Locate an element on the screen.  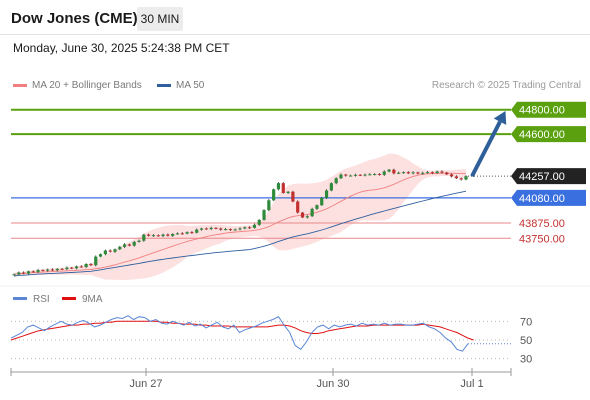
level-tag-target is located at coordinates (548, 109).